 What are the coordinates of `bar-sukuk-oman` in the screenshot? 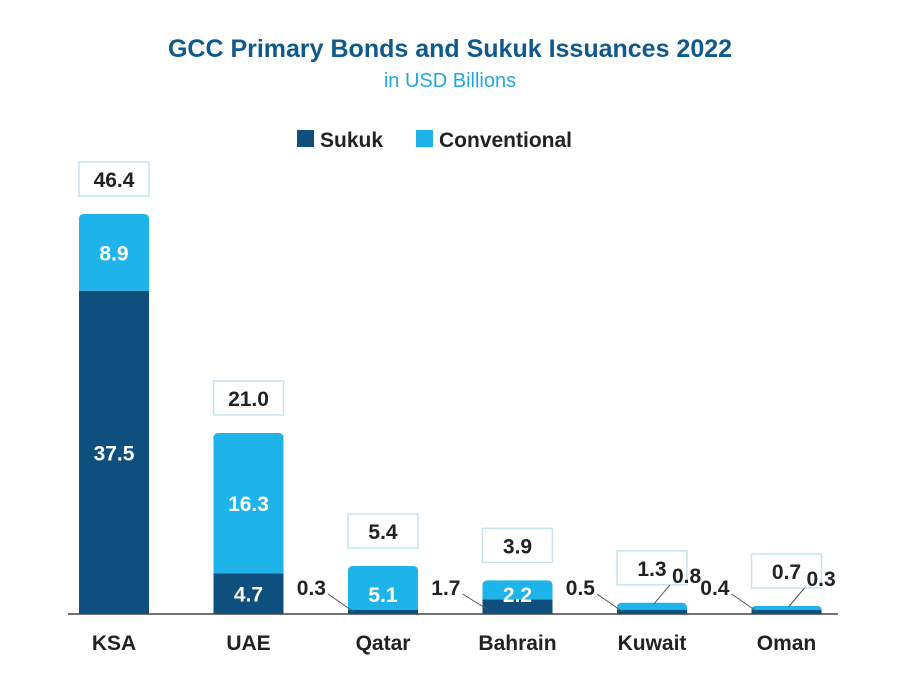 It's located at (786, 612).